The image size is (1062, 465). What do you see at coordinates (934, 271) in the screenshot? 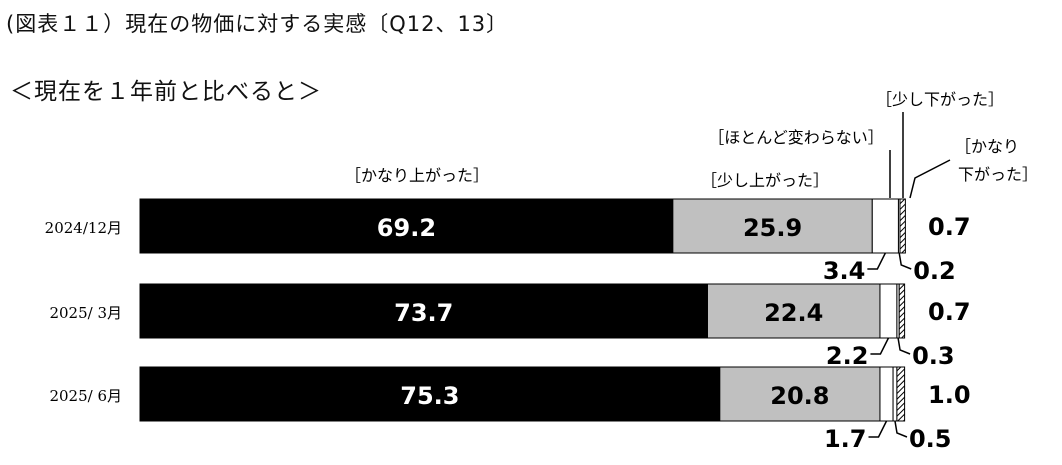
I see `data-label: 0.2` at bounding box center [934, 271].